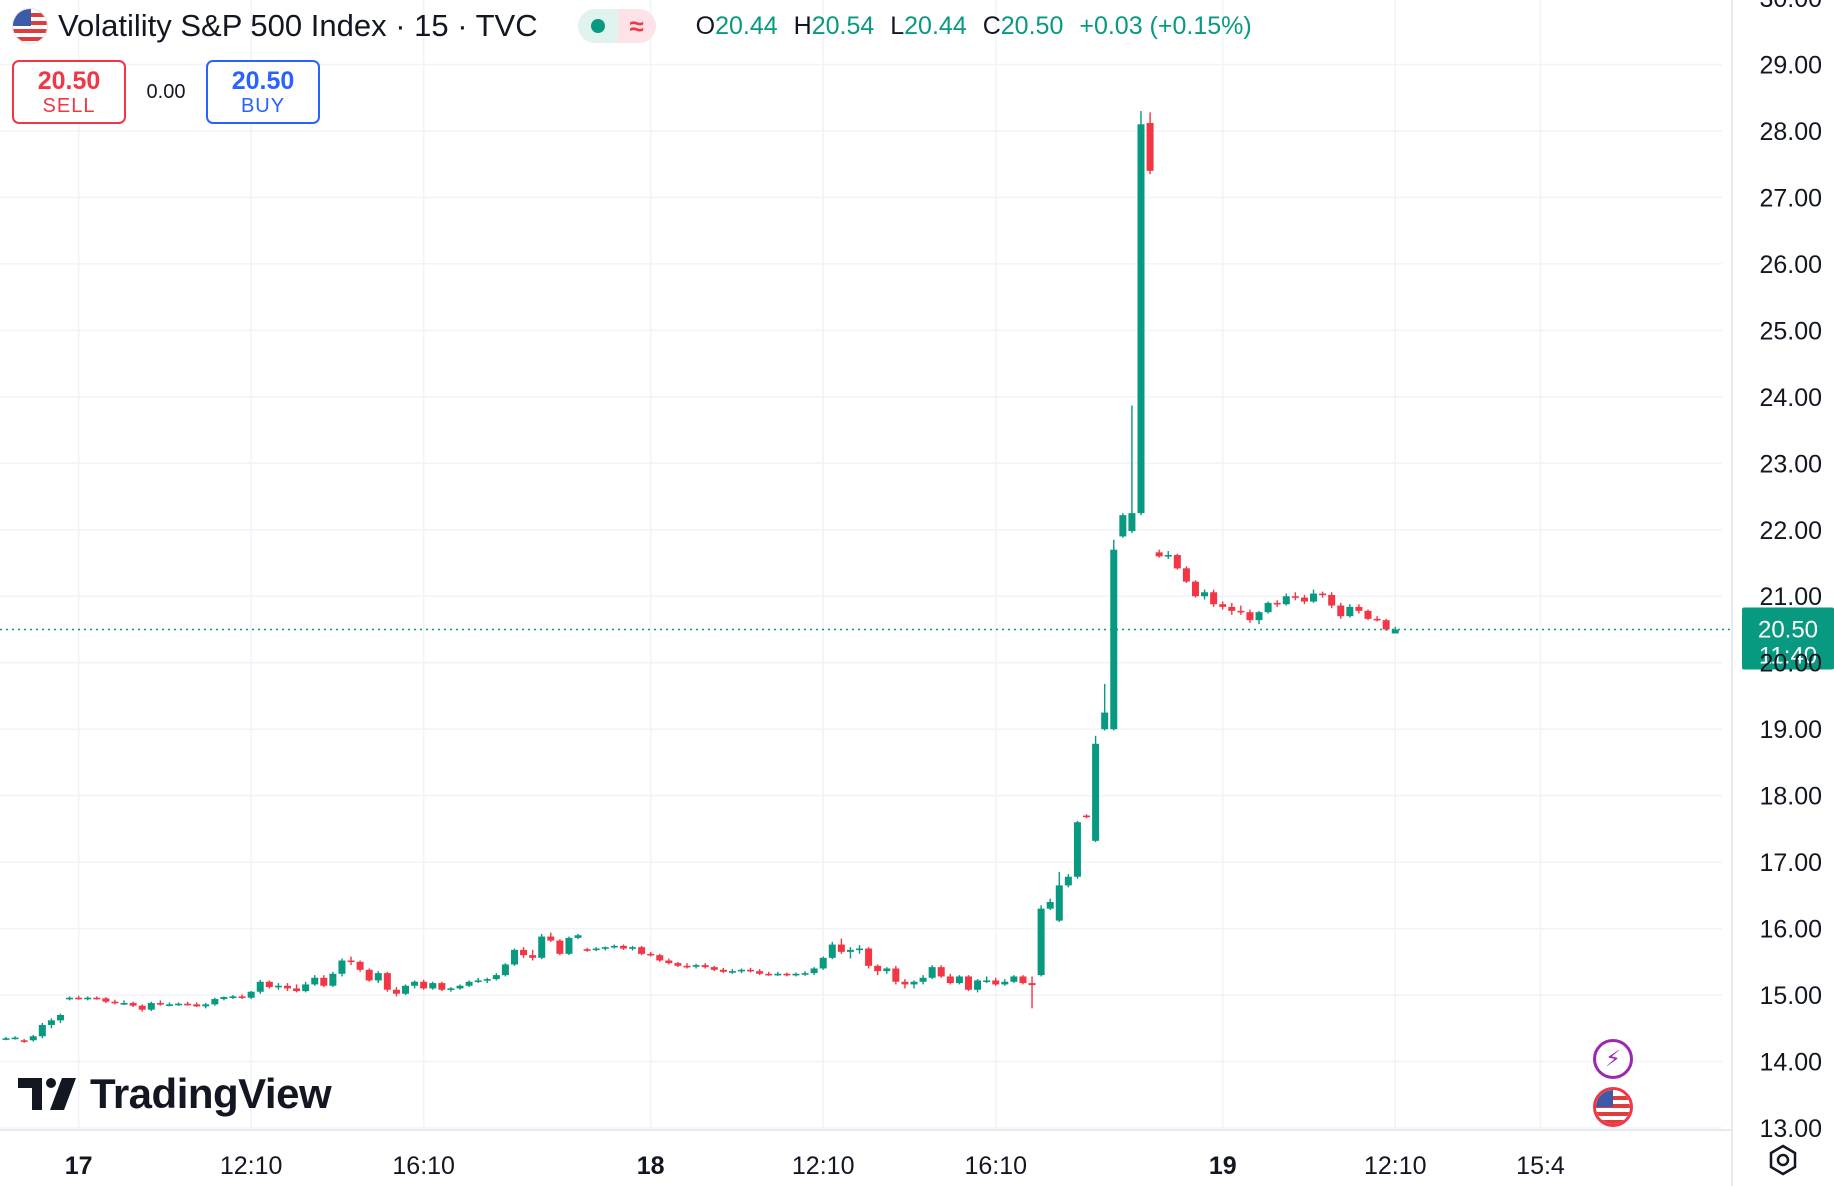 The image size is (1834, 1186). What do you see at coordinates (1613, 1059) in the screenshot?
I see `lightning-icon: ⚡` at bounding box center [1613, 1059].